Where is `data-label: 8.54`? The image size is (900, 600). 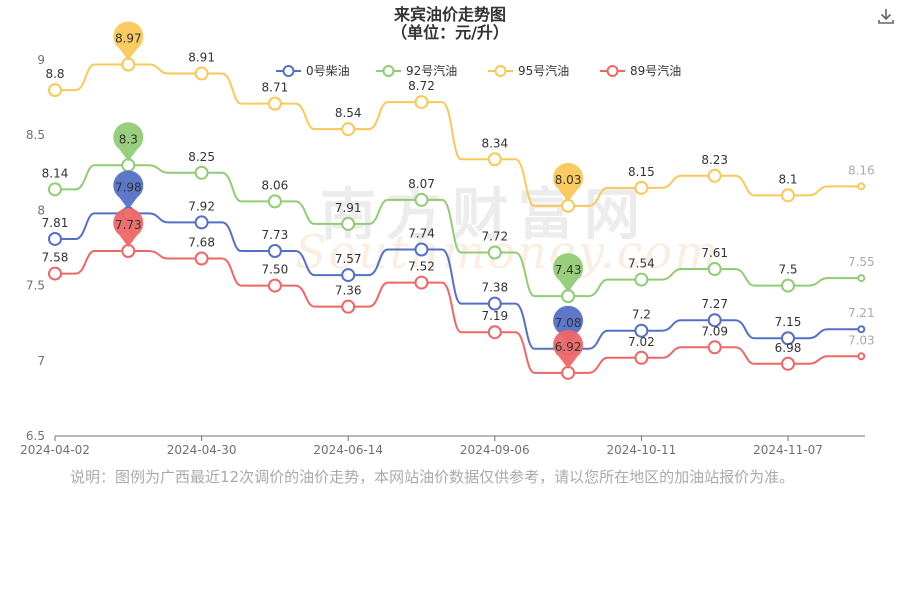
data-label: 8.54 is located at coordinates (348, 113).